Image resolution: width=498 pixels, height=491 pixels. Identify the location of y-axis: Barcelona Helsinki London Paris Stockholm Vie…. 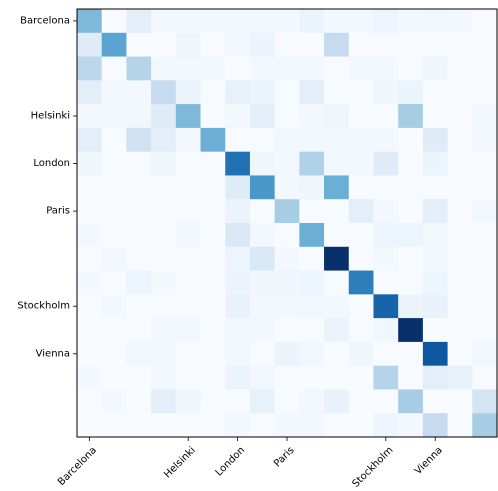
(47, 187).